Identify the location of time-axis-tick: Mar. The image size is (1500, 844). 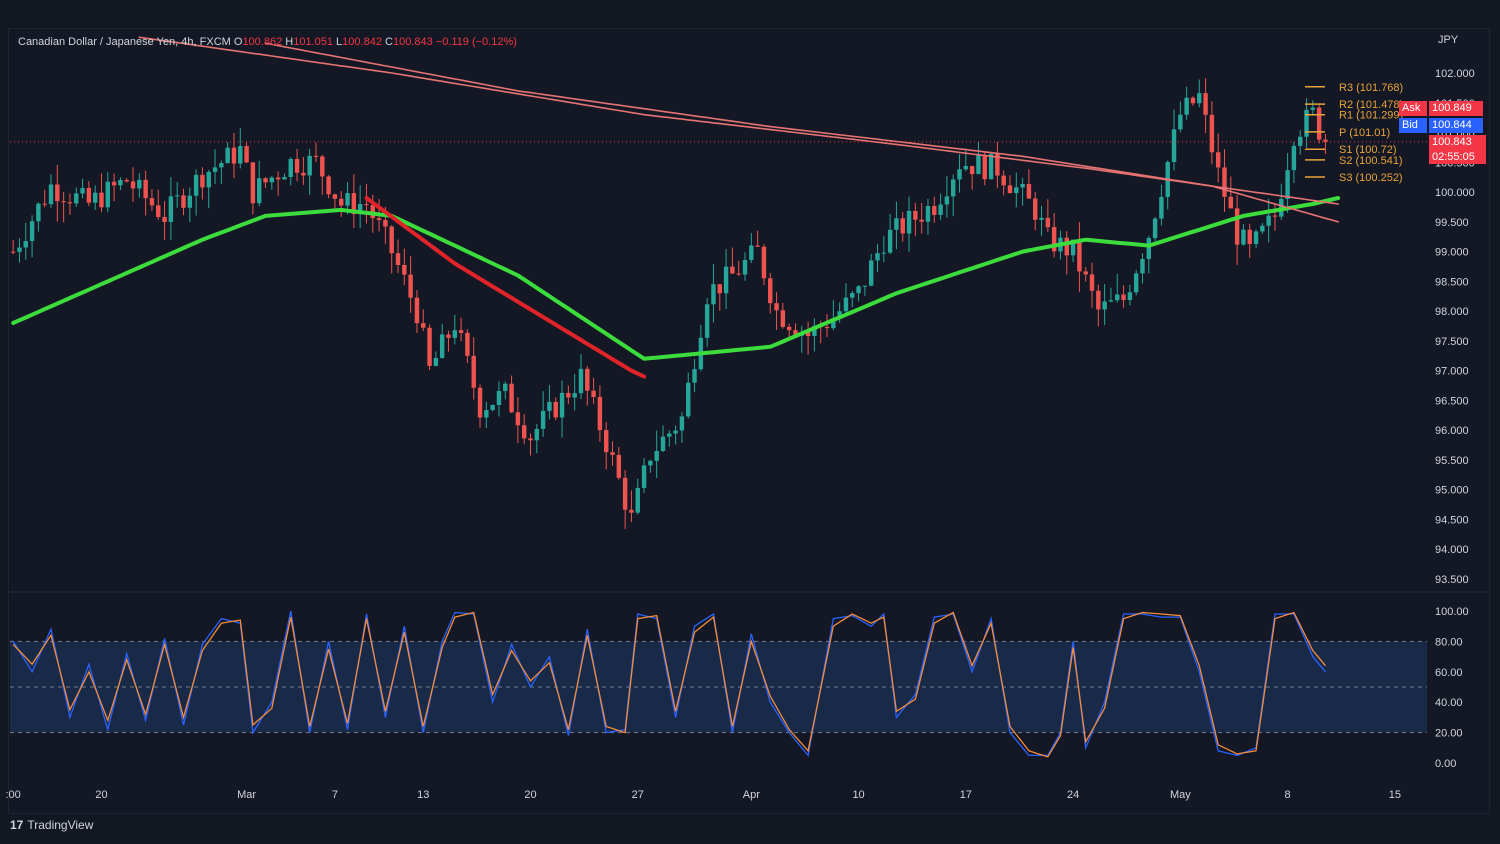
(246, 795).